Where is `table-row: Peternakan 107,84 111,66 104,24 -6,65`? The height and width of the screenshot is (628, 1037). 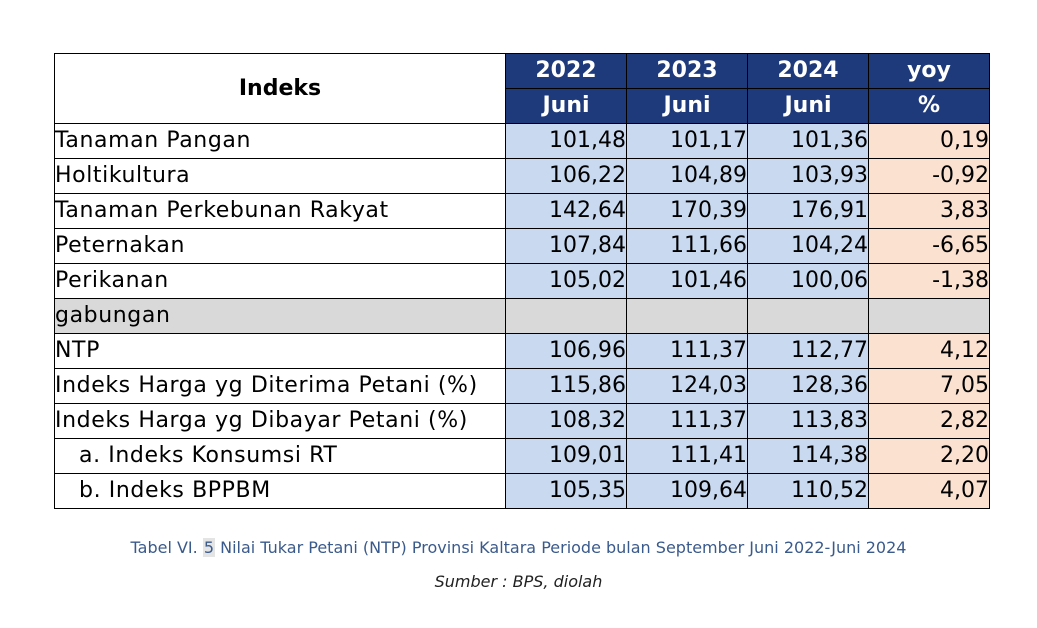 table-row: Peternakan 107,84 111,66 104,24 -6,65 is located at coordinates (522, 246).